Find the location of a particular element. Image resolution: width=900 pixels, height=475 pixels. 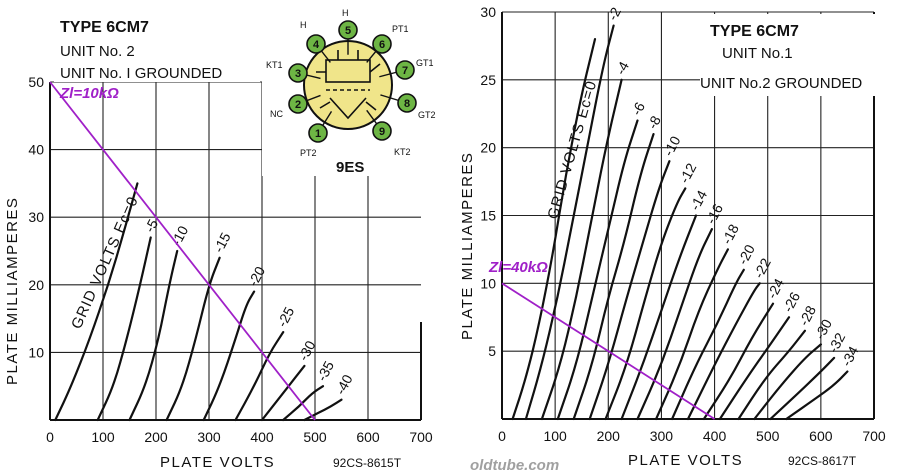

curve-ec-m4 is located at coordinates (581, 249).